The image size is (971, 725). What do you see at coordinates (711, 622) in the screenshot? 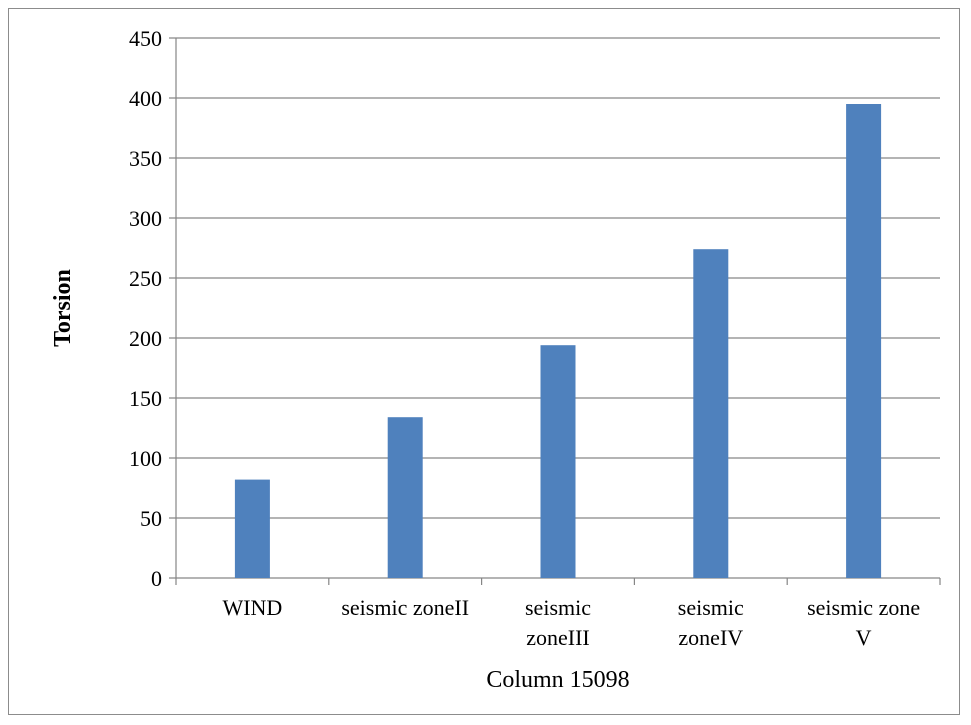
I see `x-category-label-3: seismic zoneIV` at bounding box center [711, 622].